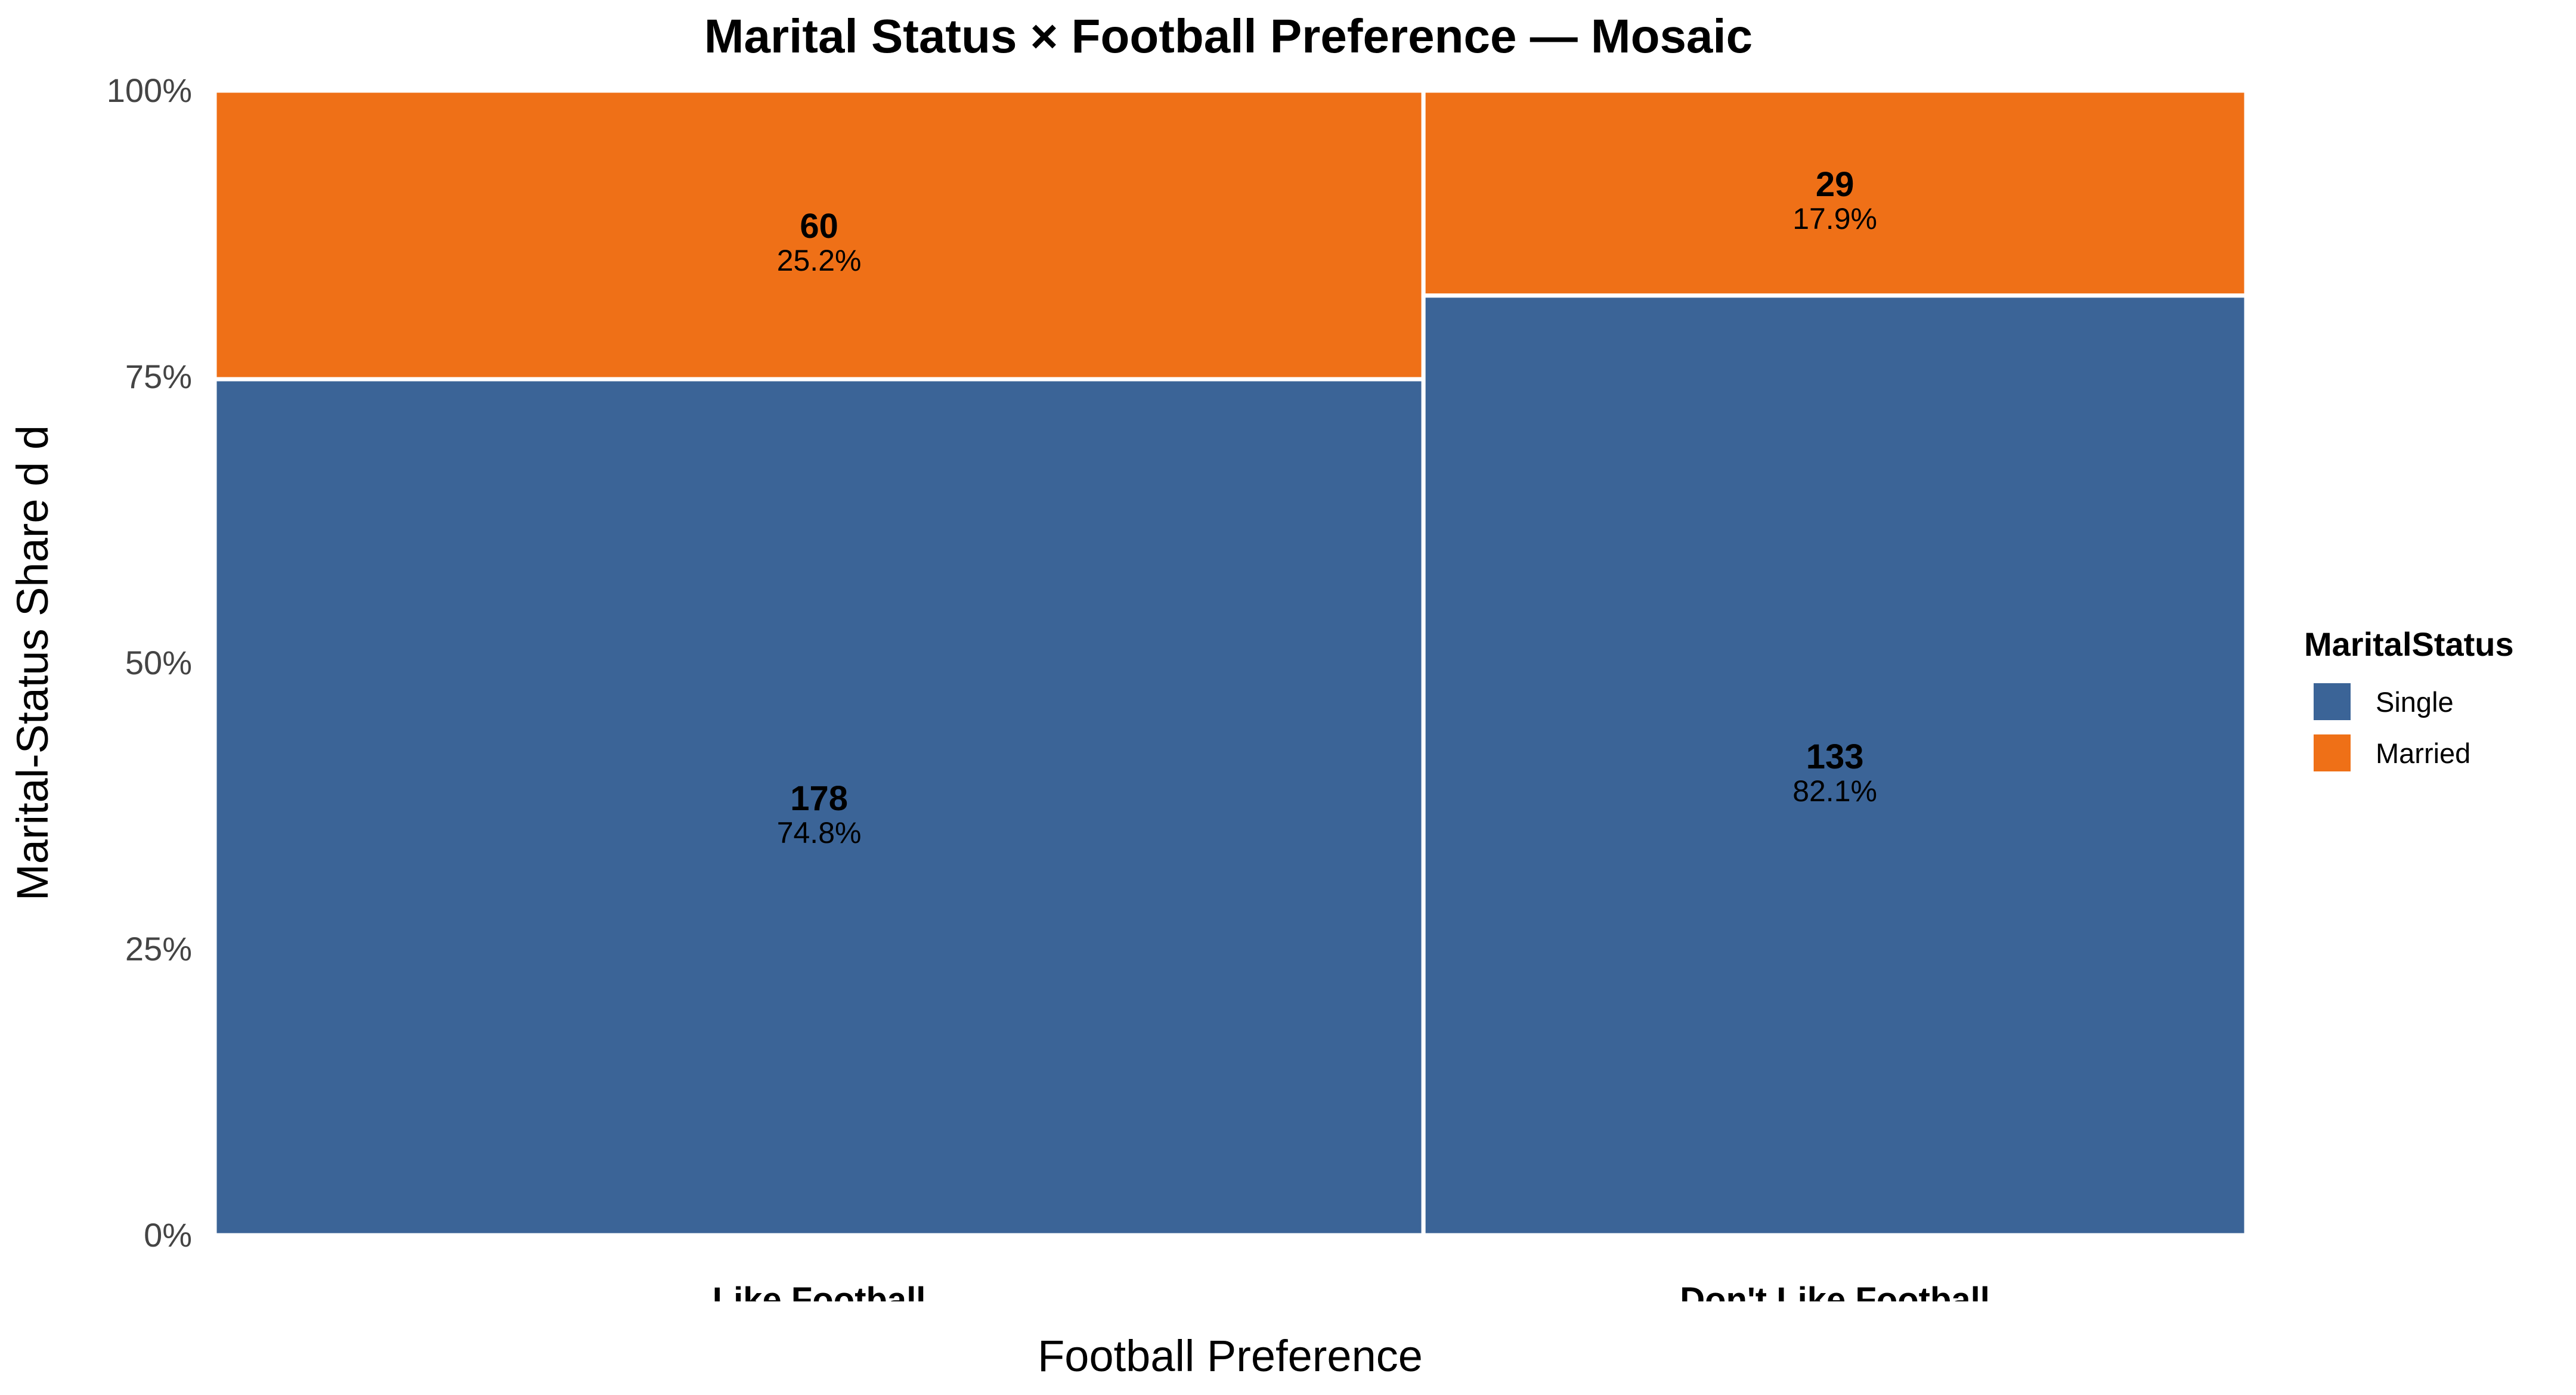 Image resolution: width=2576 pixels, height=1395 pixels. What do you see at coordinates (2409, 644) in the screenshot?
I see `legend-title: MaritalStatus` at bounding box center [2409, 644].